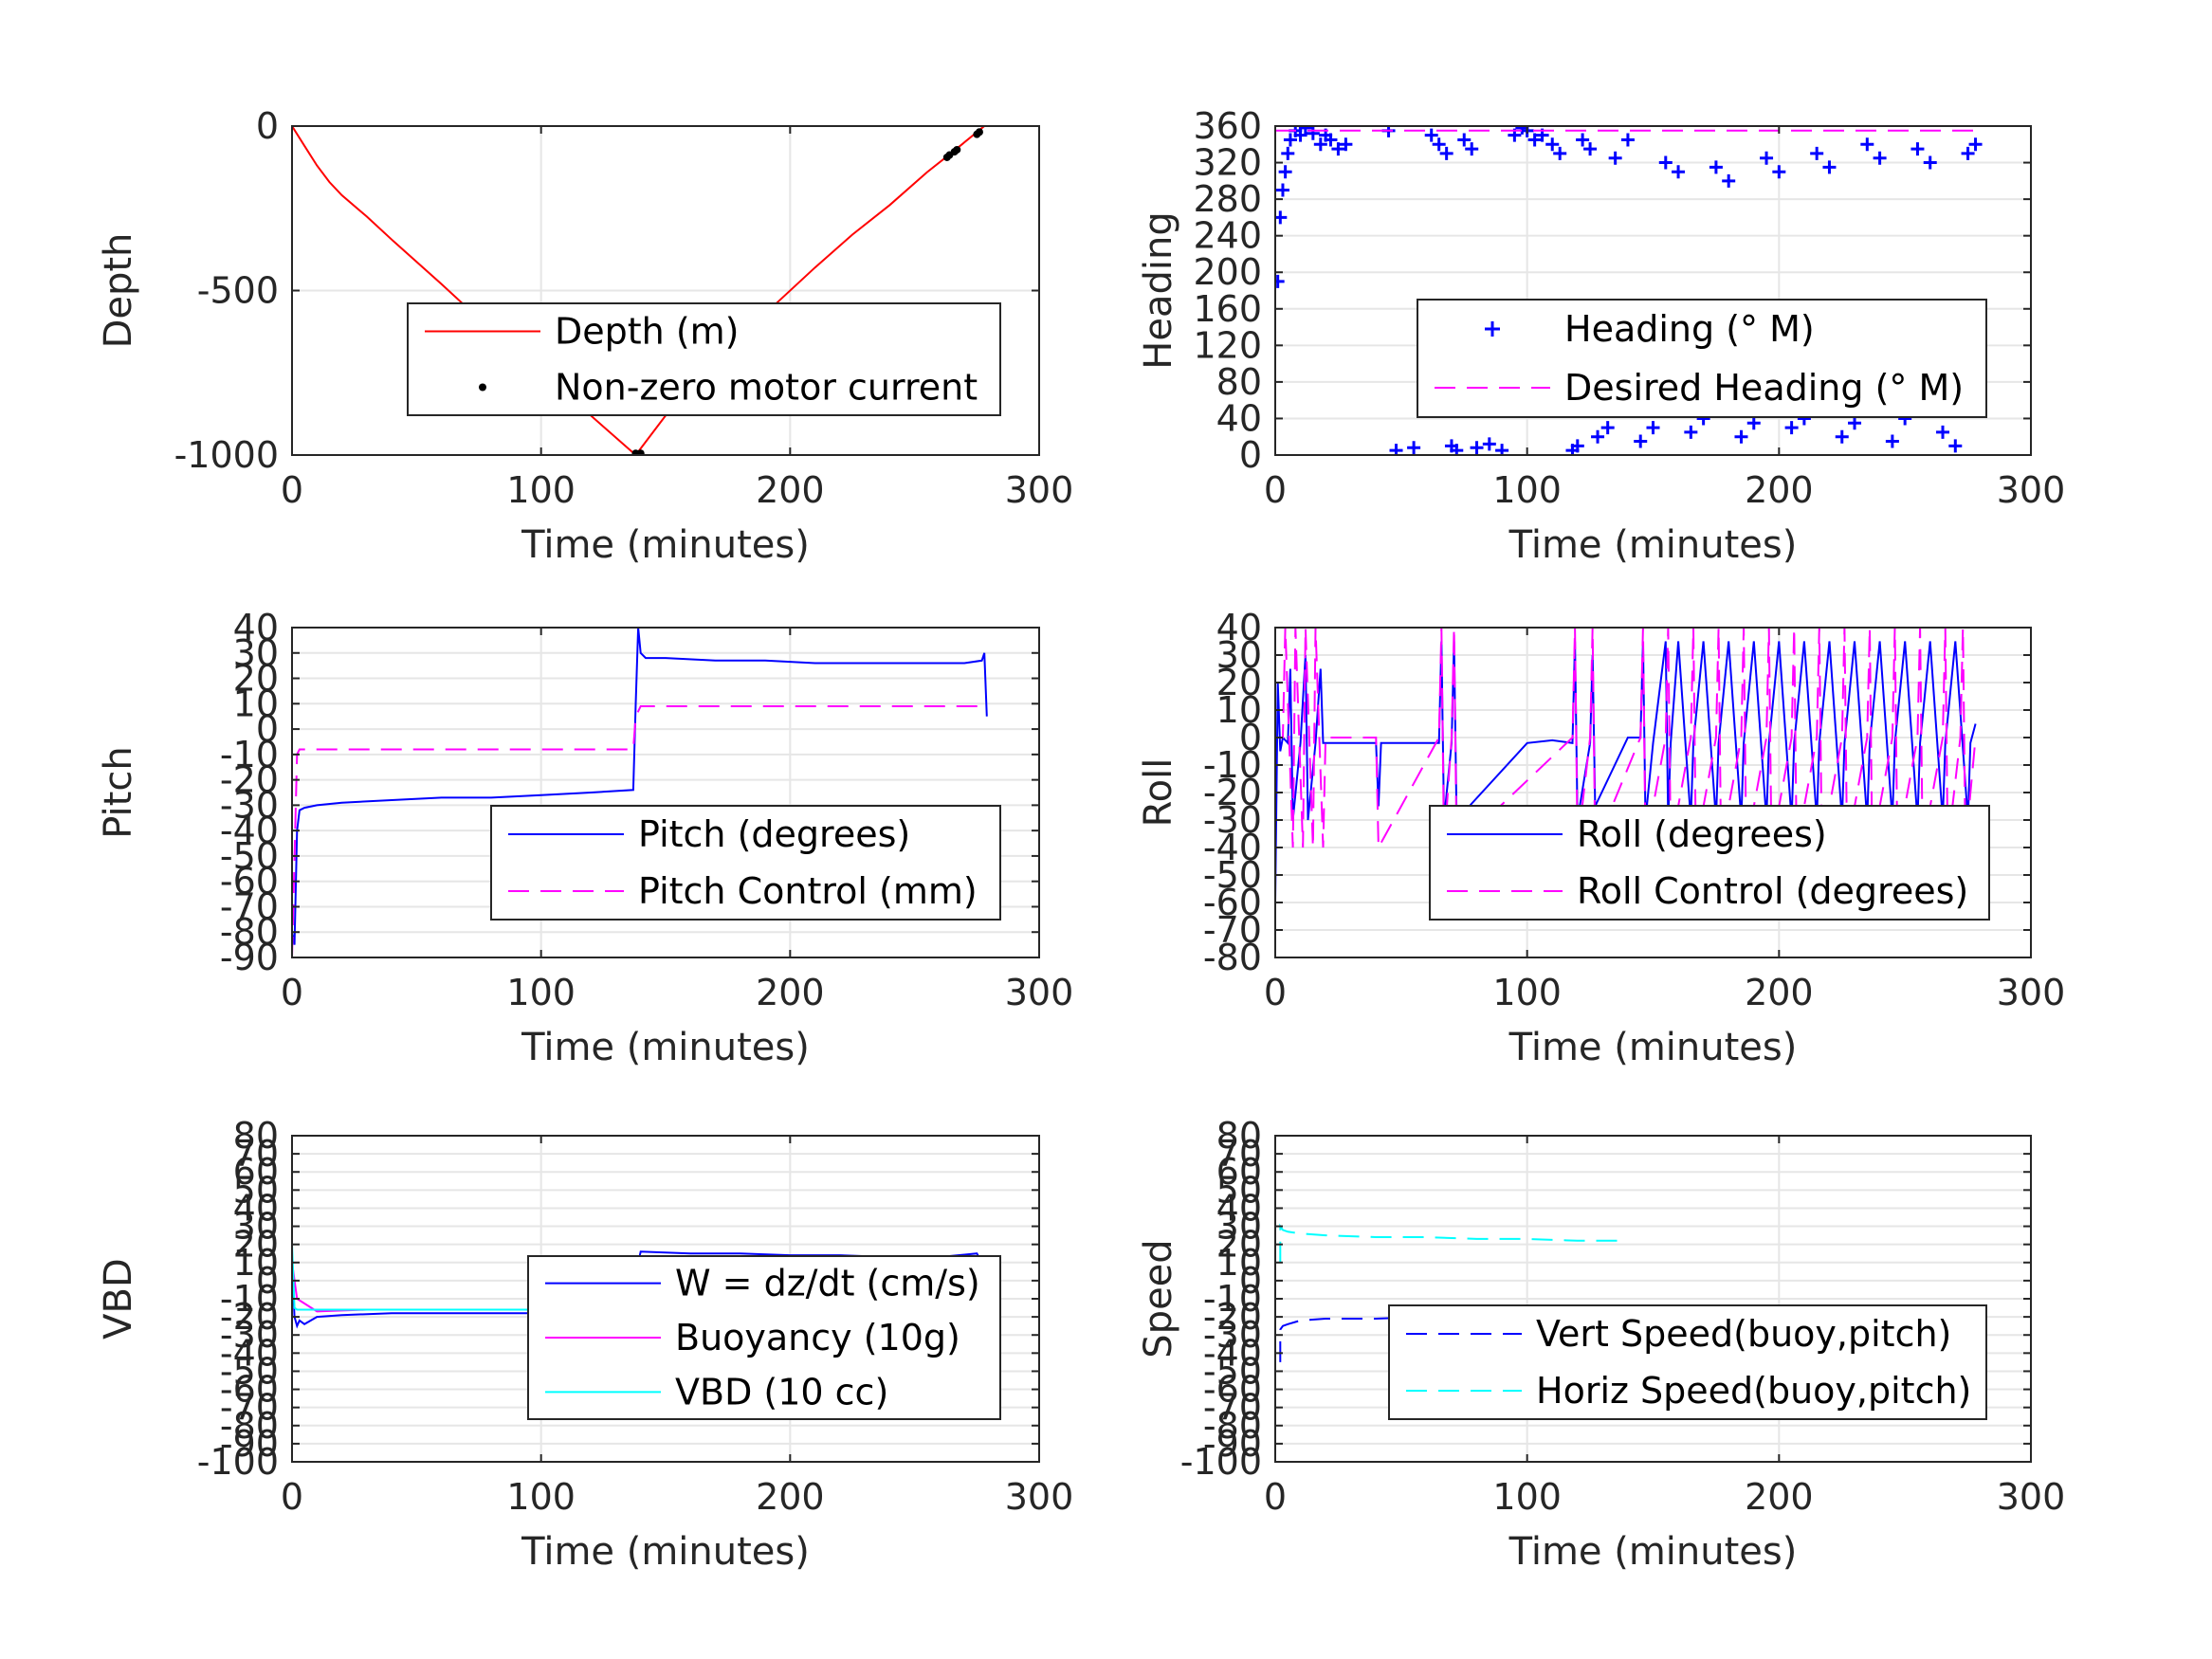 The width and height of the screenshot is (2212, 1659). What do you see at coordinates (647, 332) in the screenshot?
I see `legend-label: Depth (m)` at bounding box center [647, 332].